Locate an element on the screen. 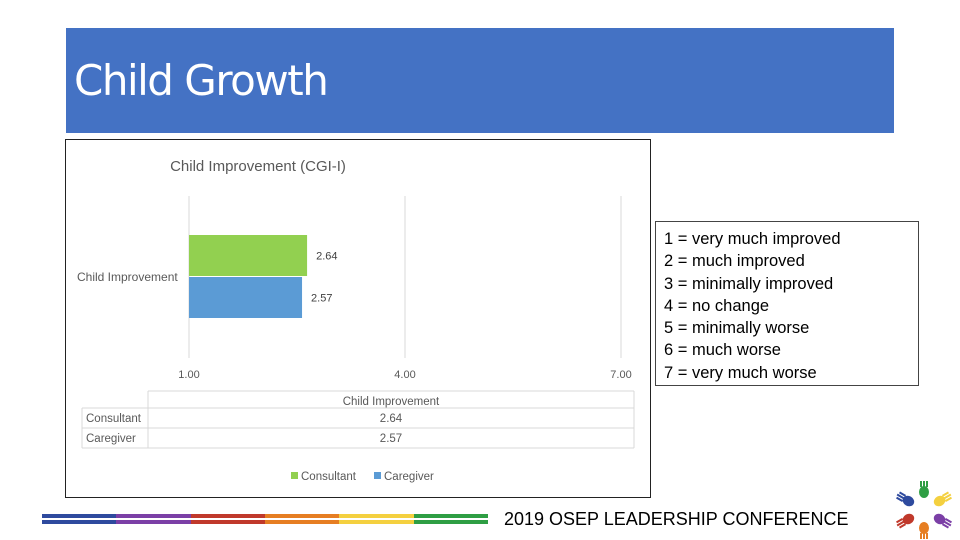 The width and height of the screenshot is (960, 540). footer-color-bars is located at coordinates (265, 520).